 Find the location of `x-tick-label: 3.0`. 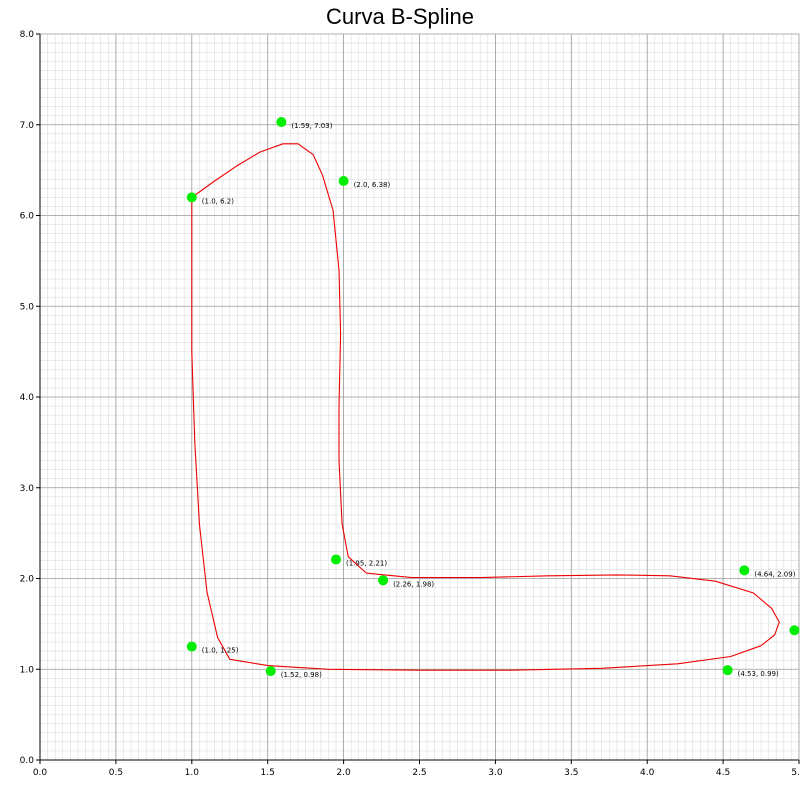

x-tick-label: 3.0 is located at coordinates (495, 773).